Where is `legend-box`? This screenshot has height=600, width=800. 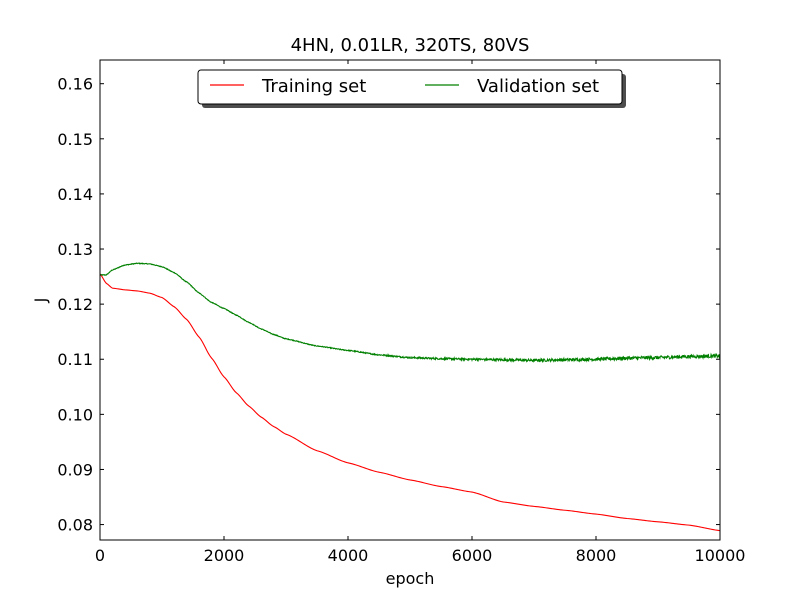
legend-box is located at coordinates (410, 87).